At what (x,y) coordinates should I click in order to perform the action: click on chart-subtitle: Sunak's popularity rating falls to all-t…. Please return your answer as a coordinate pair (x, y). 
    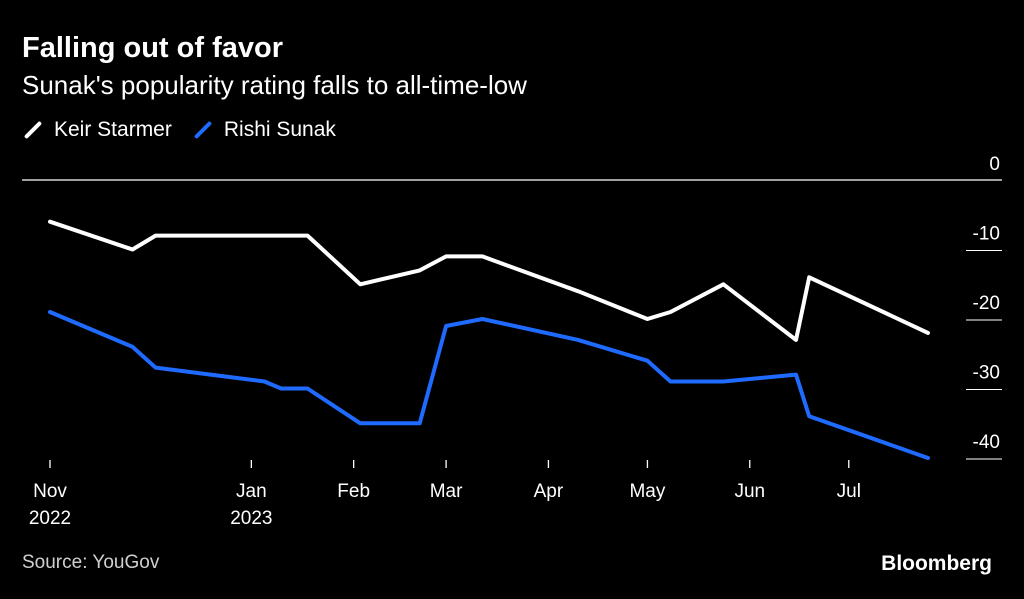
    Looking at the image, I should click on (274, 85).